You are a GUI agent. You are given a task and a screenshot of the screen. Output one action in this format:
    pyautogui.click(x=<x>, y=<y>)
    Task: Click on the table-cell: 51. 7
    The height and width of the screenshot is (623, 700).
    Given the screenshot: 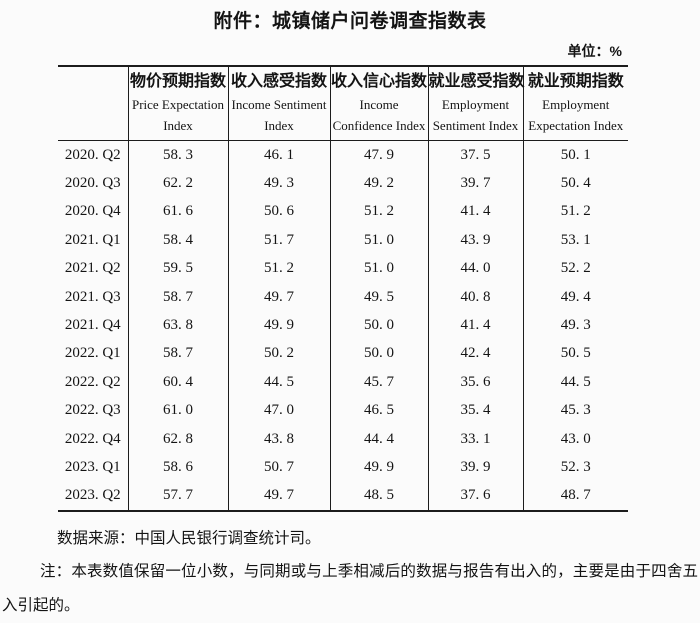 What is the action you would take?
    pyautogui.click(x=278, y=240)
    